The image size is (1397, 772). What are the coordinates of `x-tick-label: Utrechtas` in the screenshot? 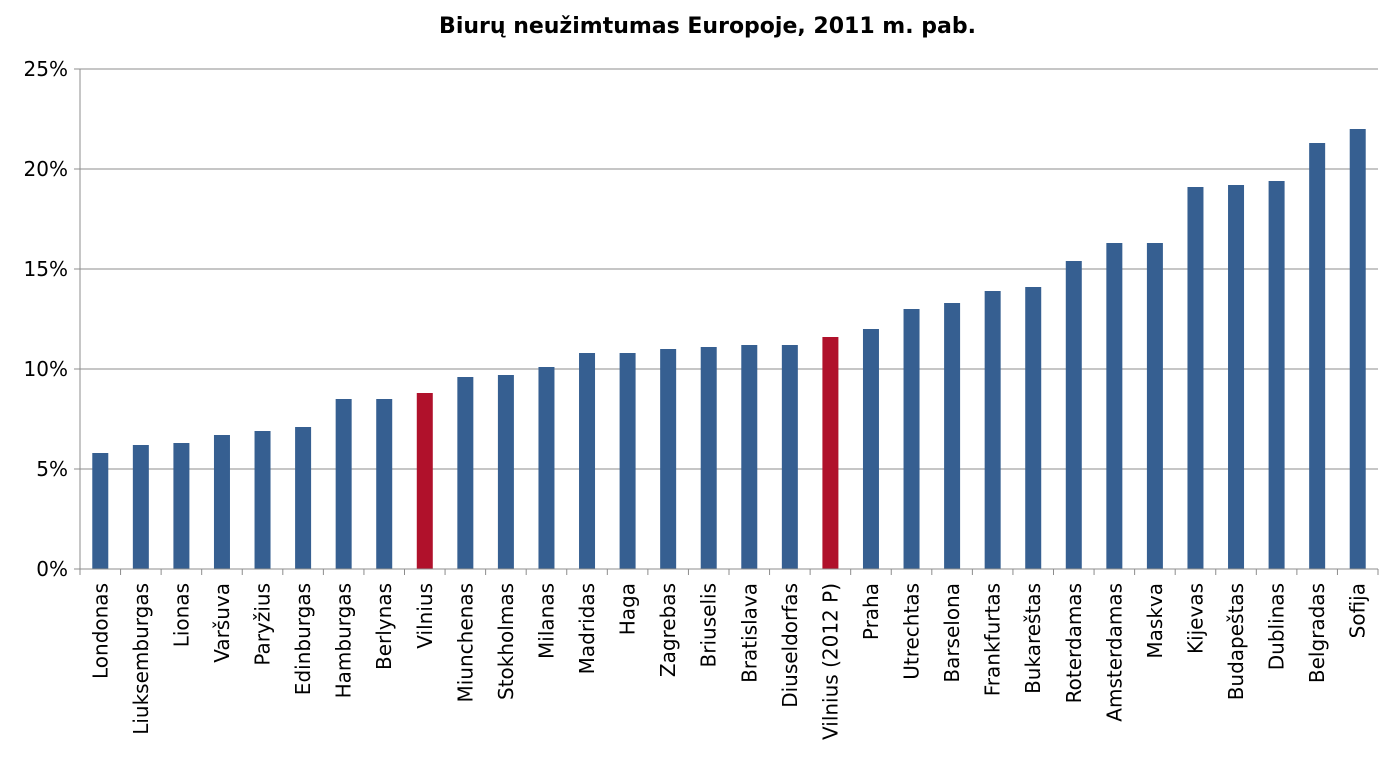 It's located at (912, 631).